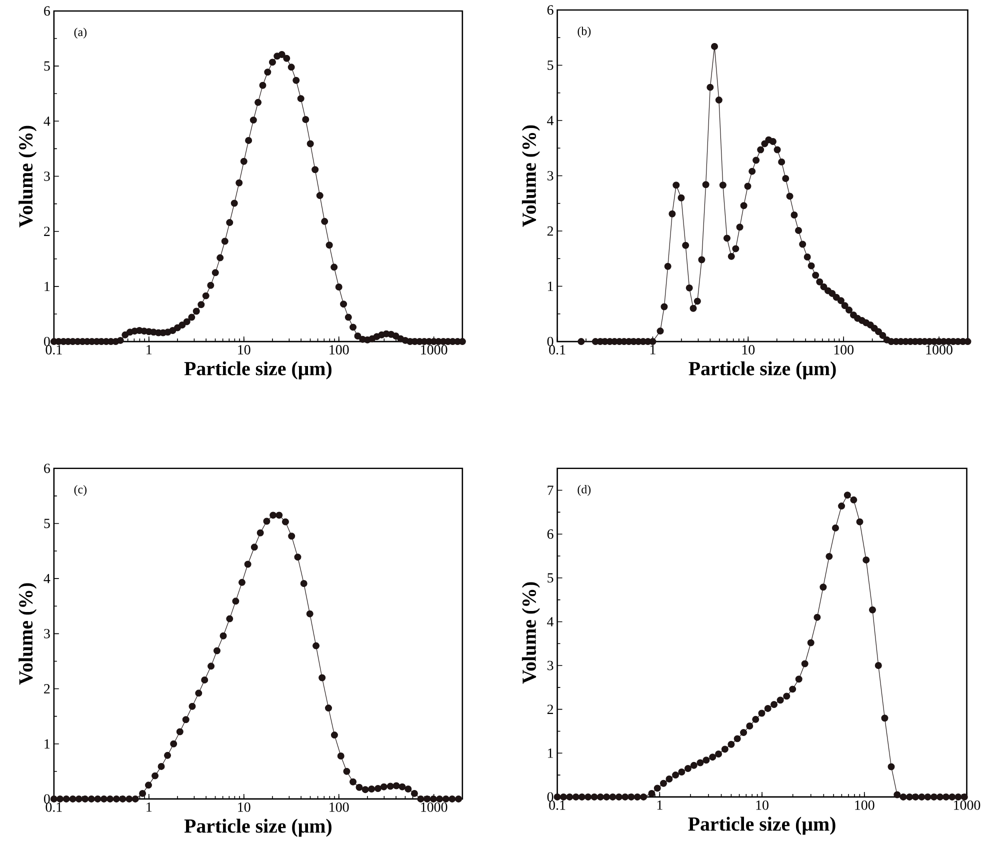  Describe the element at coordinates (584, 32) in the screenshot. I see `annotation: (b)` at that location.